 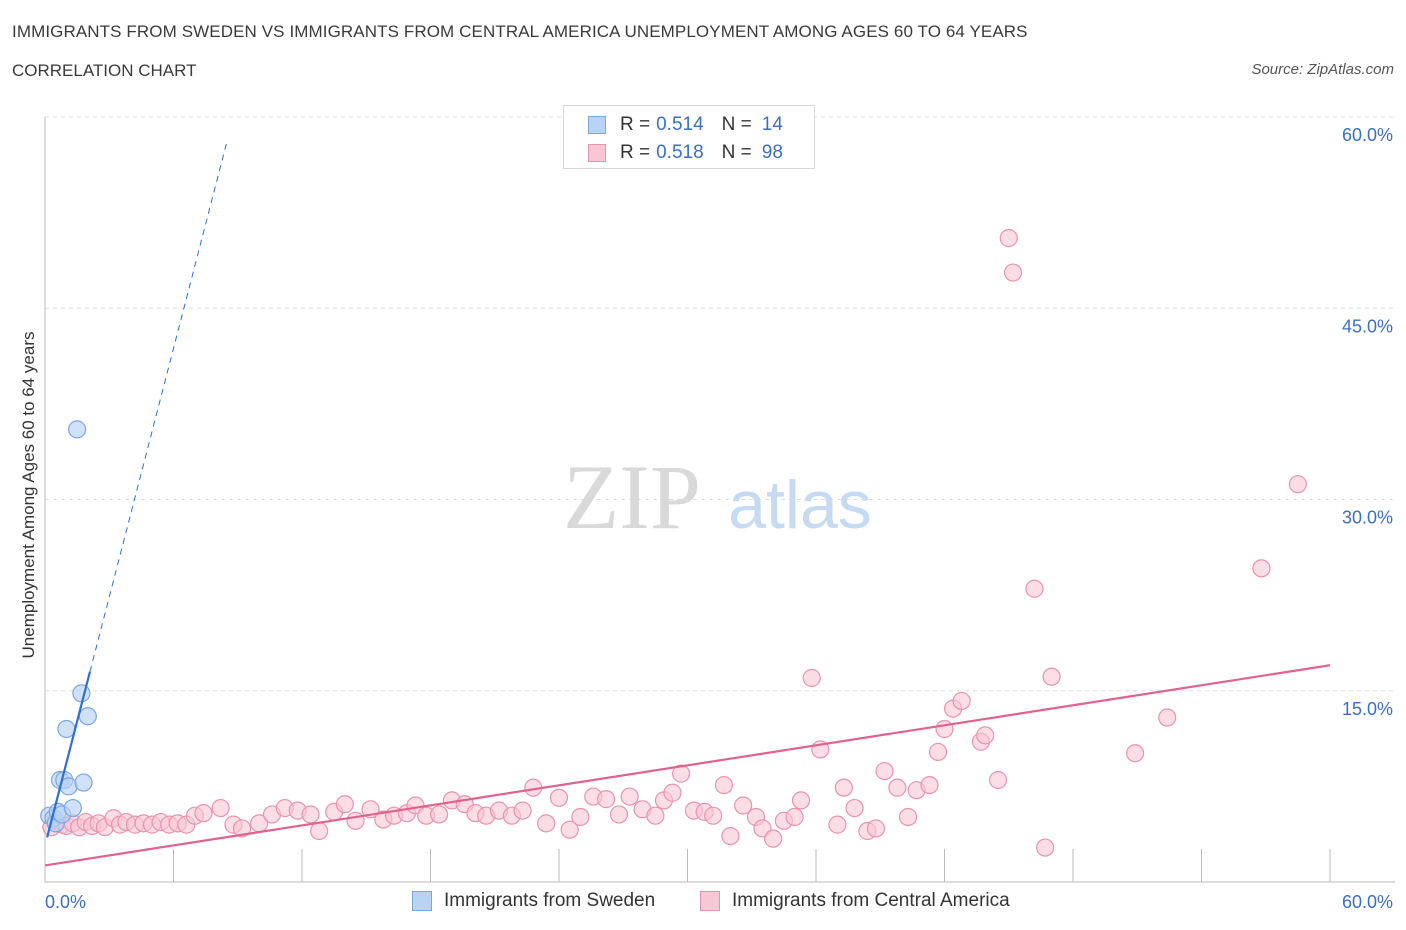 I want to click on sweden-points, so click(x=68, y=626).